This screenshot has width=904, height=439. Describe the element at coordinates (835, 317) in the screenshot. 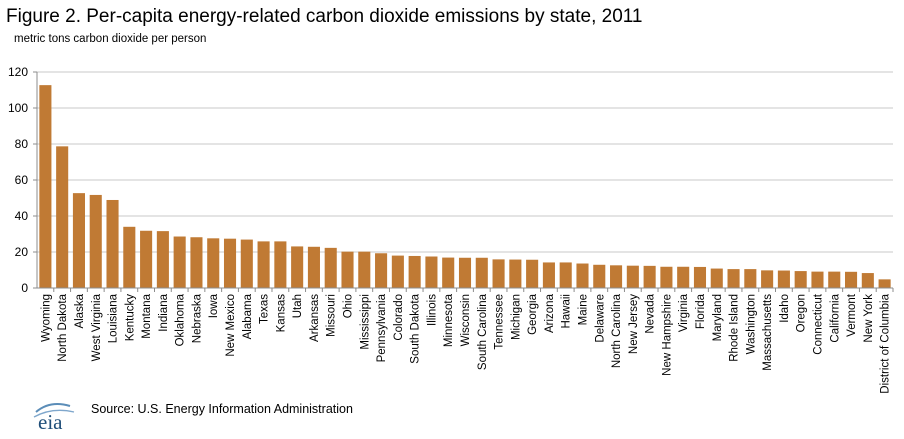

I see `x-tick-label: California` at that location.